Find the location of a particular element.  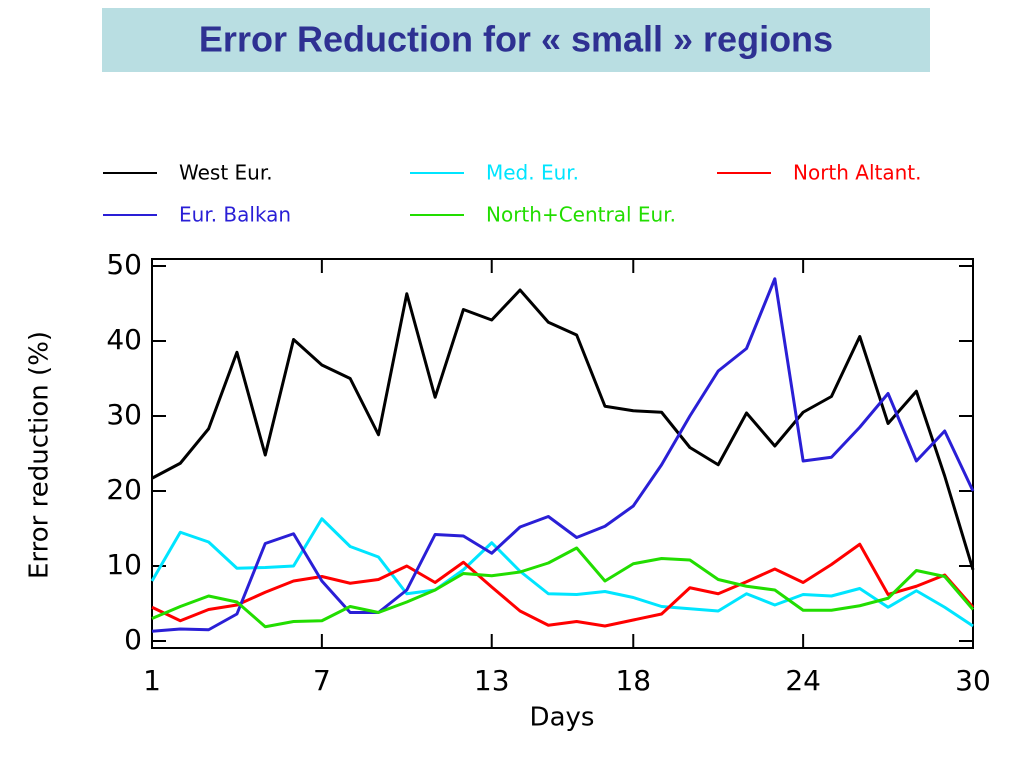

legend-label: North+Central Eur. is located at coordinates (581, 215).